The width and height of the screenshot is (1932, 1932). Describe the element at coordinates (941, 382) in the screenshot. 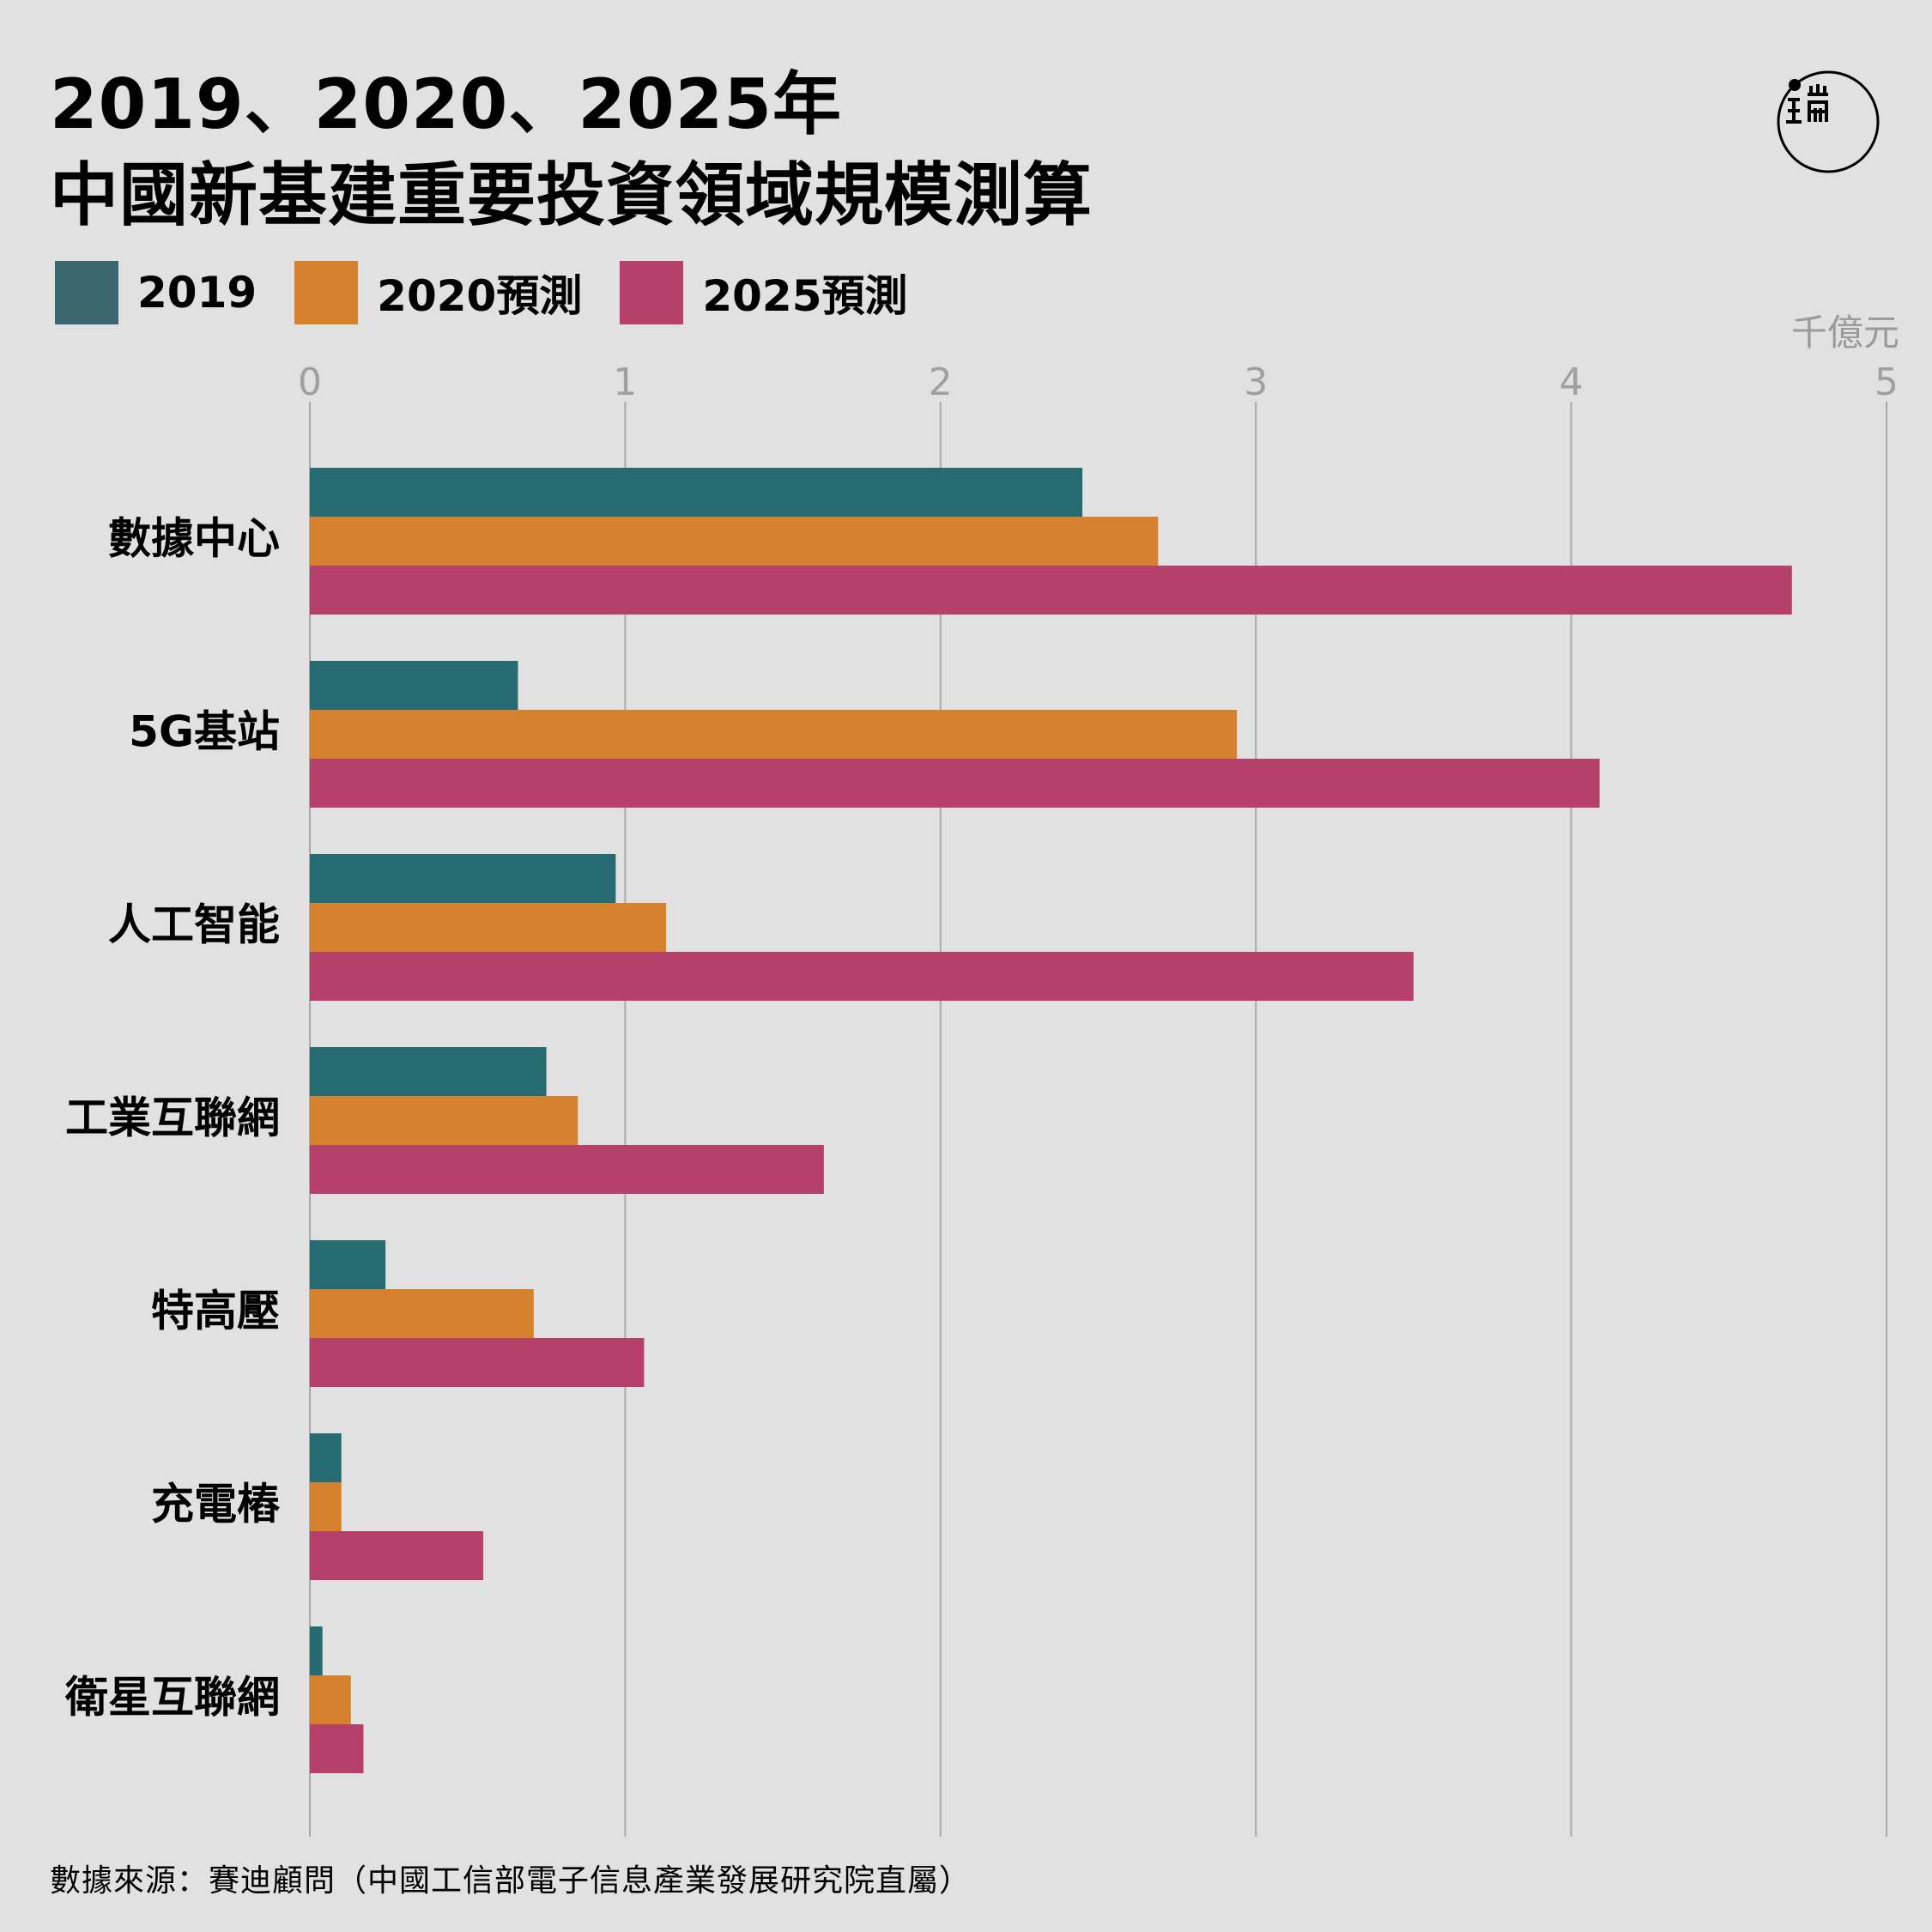

I see `x-tick-label: 2` at that location.